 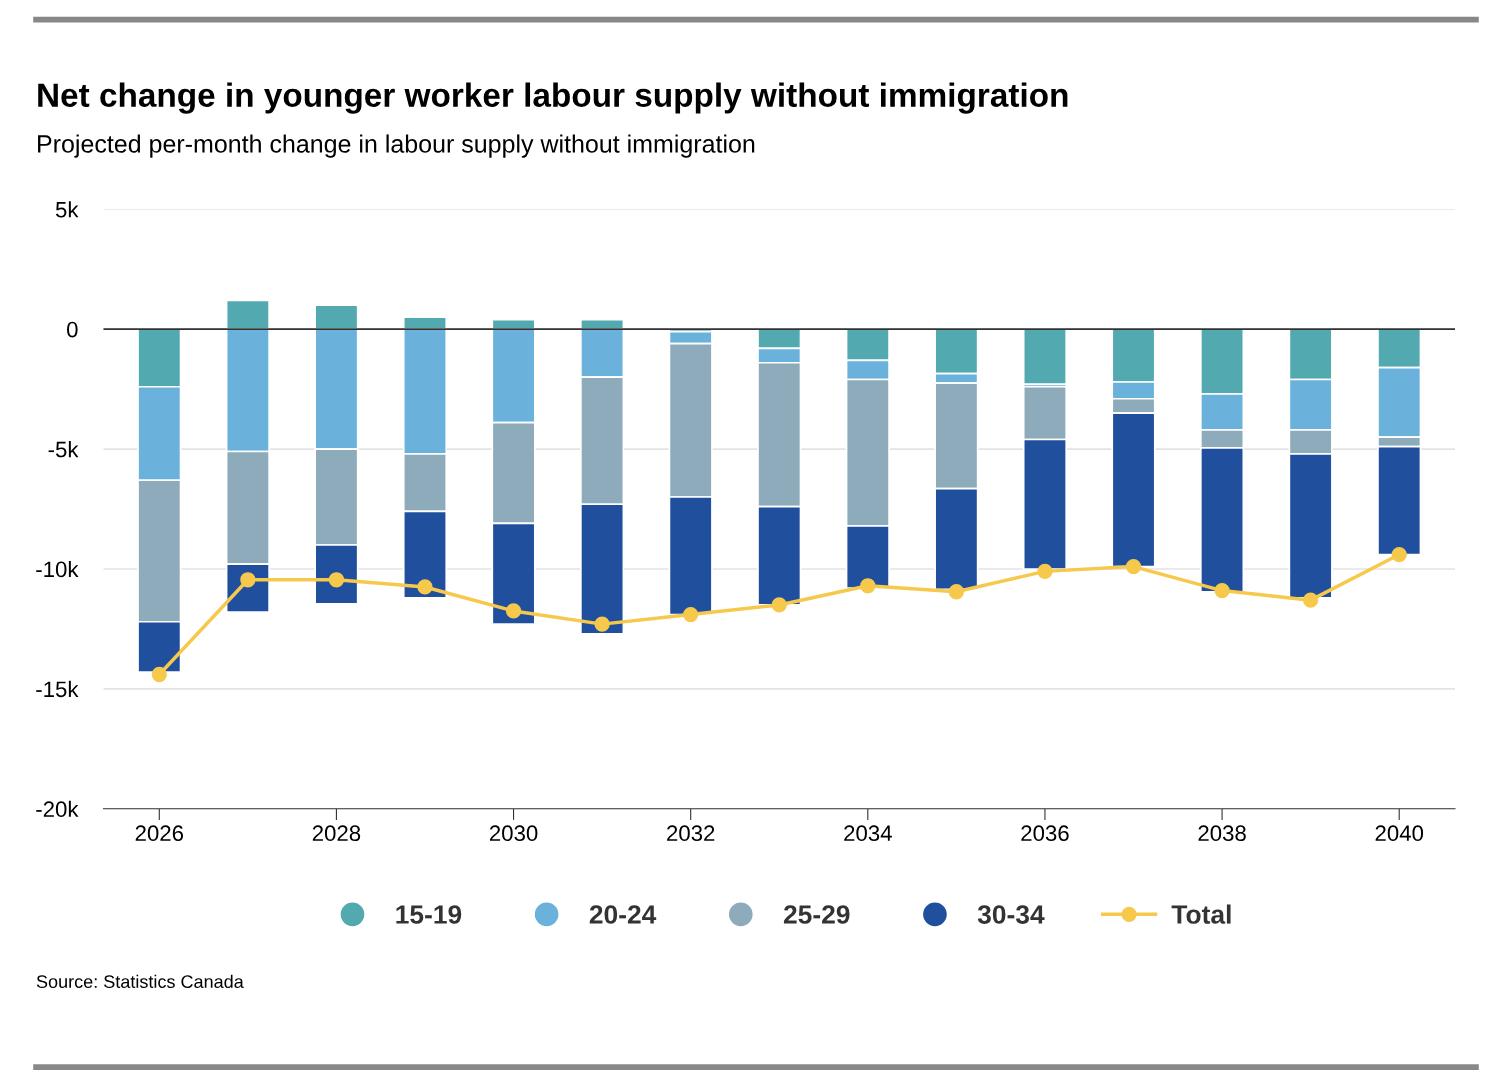 What do you see at coordinates (57, 809) in the screenshot?
I see `y-tick-label: -20k` at bounding box center [57, 809].